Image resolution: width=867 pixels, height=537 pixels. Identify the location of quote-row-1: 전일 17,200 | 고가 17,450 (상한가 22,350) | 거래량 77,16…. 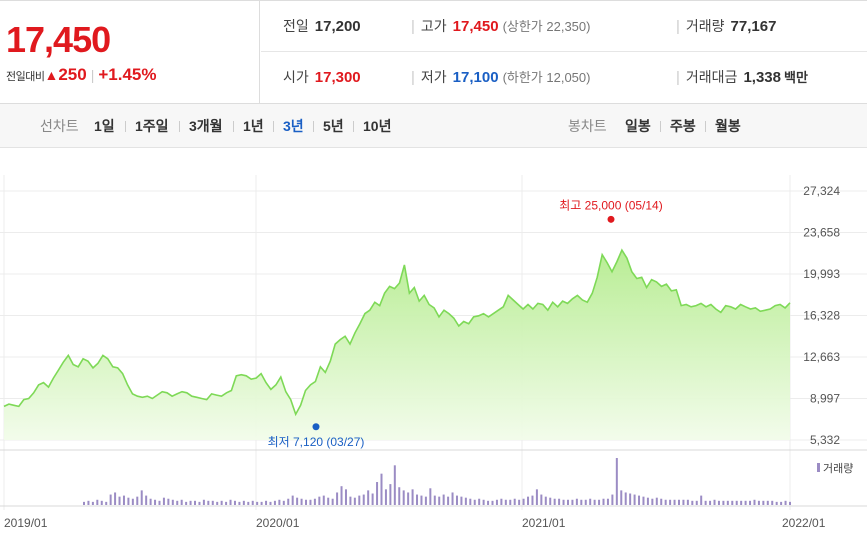
(564, 26).